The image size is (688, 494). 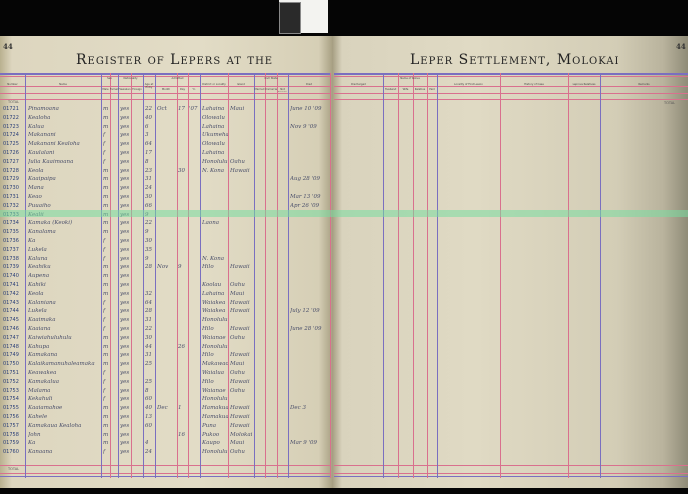 I want to click on cell-age: 22, so click(x=148, y=223).